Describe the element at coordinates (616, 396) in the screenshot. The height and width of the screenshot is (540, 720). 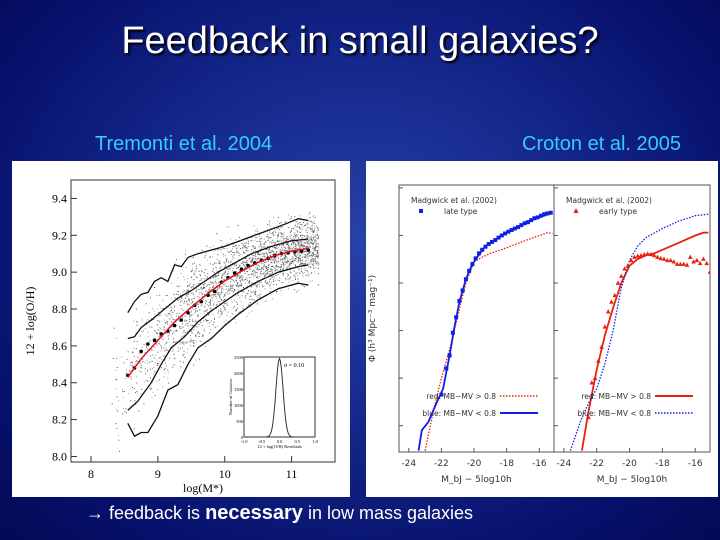
I see `legend-line-label: red: MB−MV > 0.8` at that location.